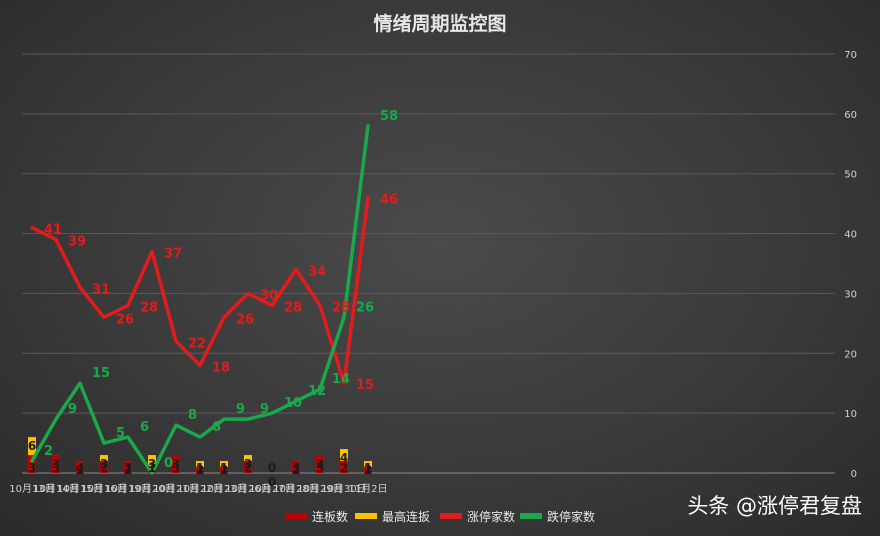  What do you see at coordinates (330, 516) in the screenshot?
I see `legend-label: 连板数` at bounding box center [330, 516].